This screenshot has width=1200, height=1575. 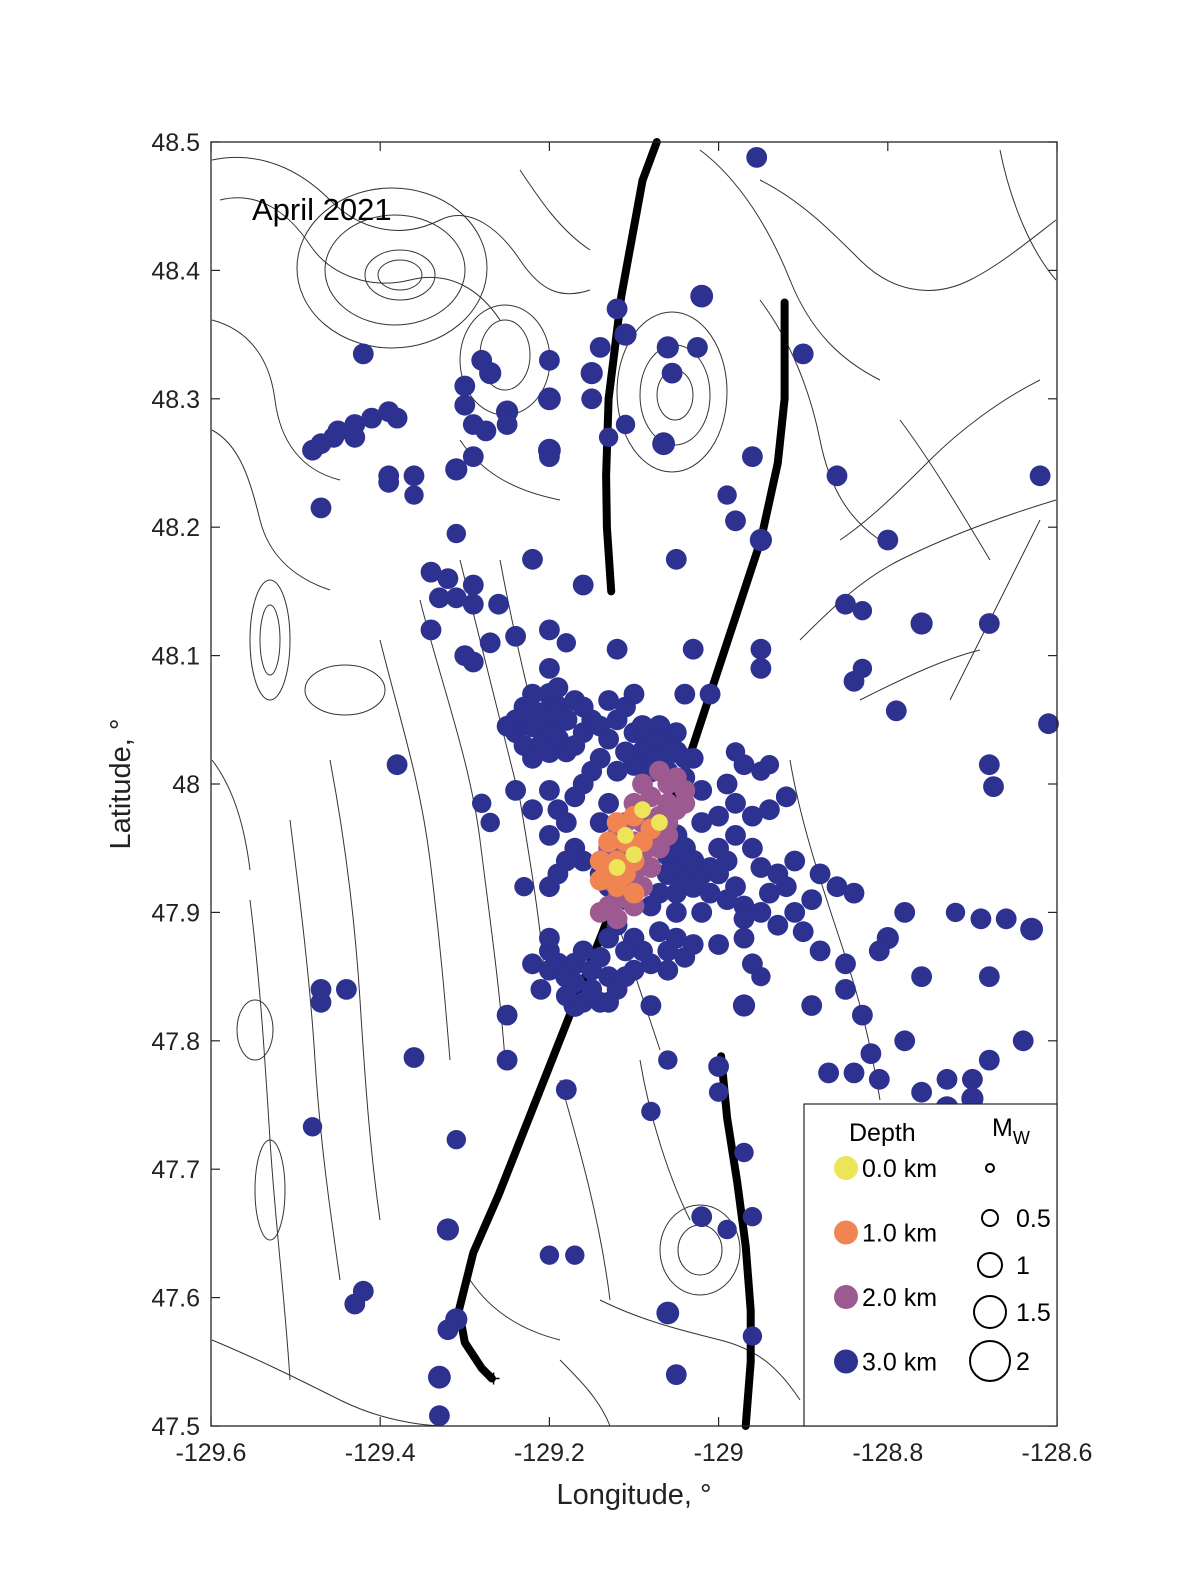 What do you see at coordinates (990, 1361) in the screenshot?
I see `legend-size-circle` at bounding box center [990, 1361].